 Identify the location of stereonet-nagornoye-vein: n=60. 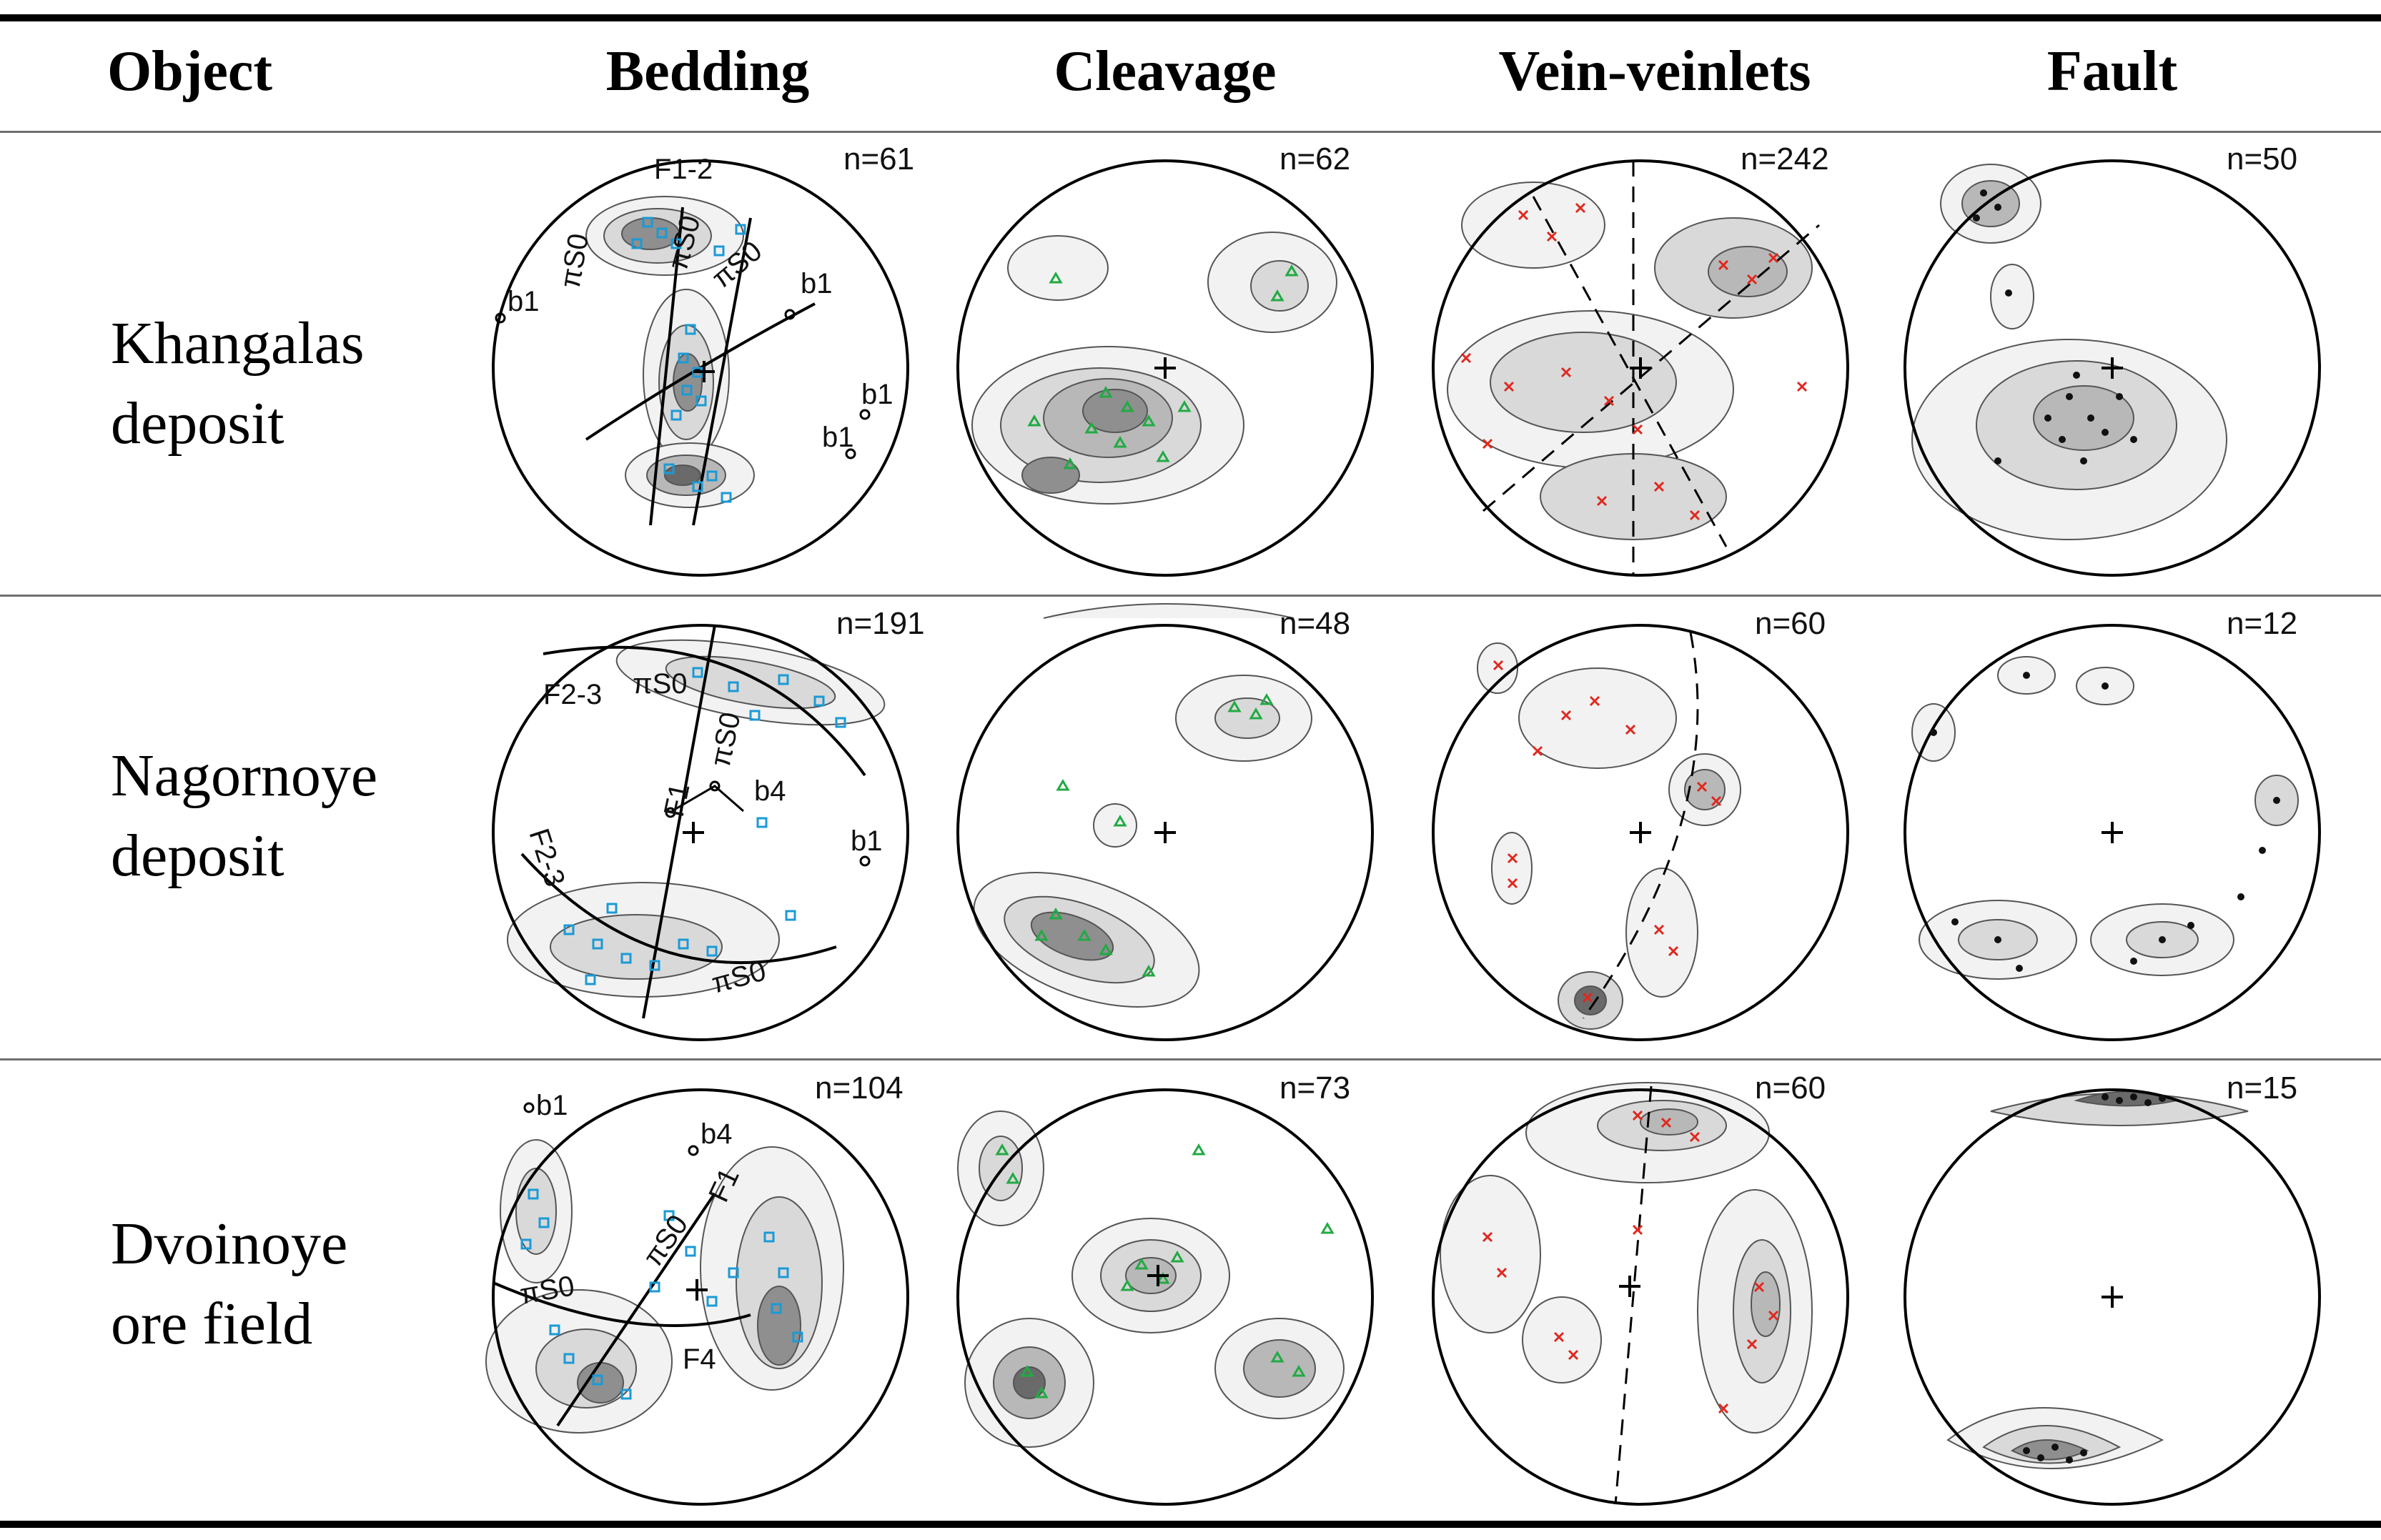
(1644, 826).